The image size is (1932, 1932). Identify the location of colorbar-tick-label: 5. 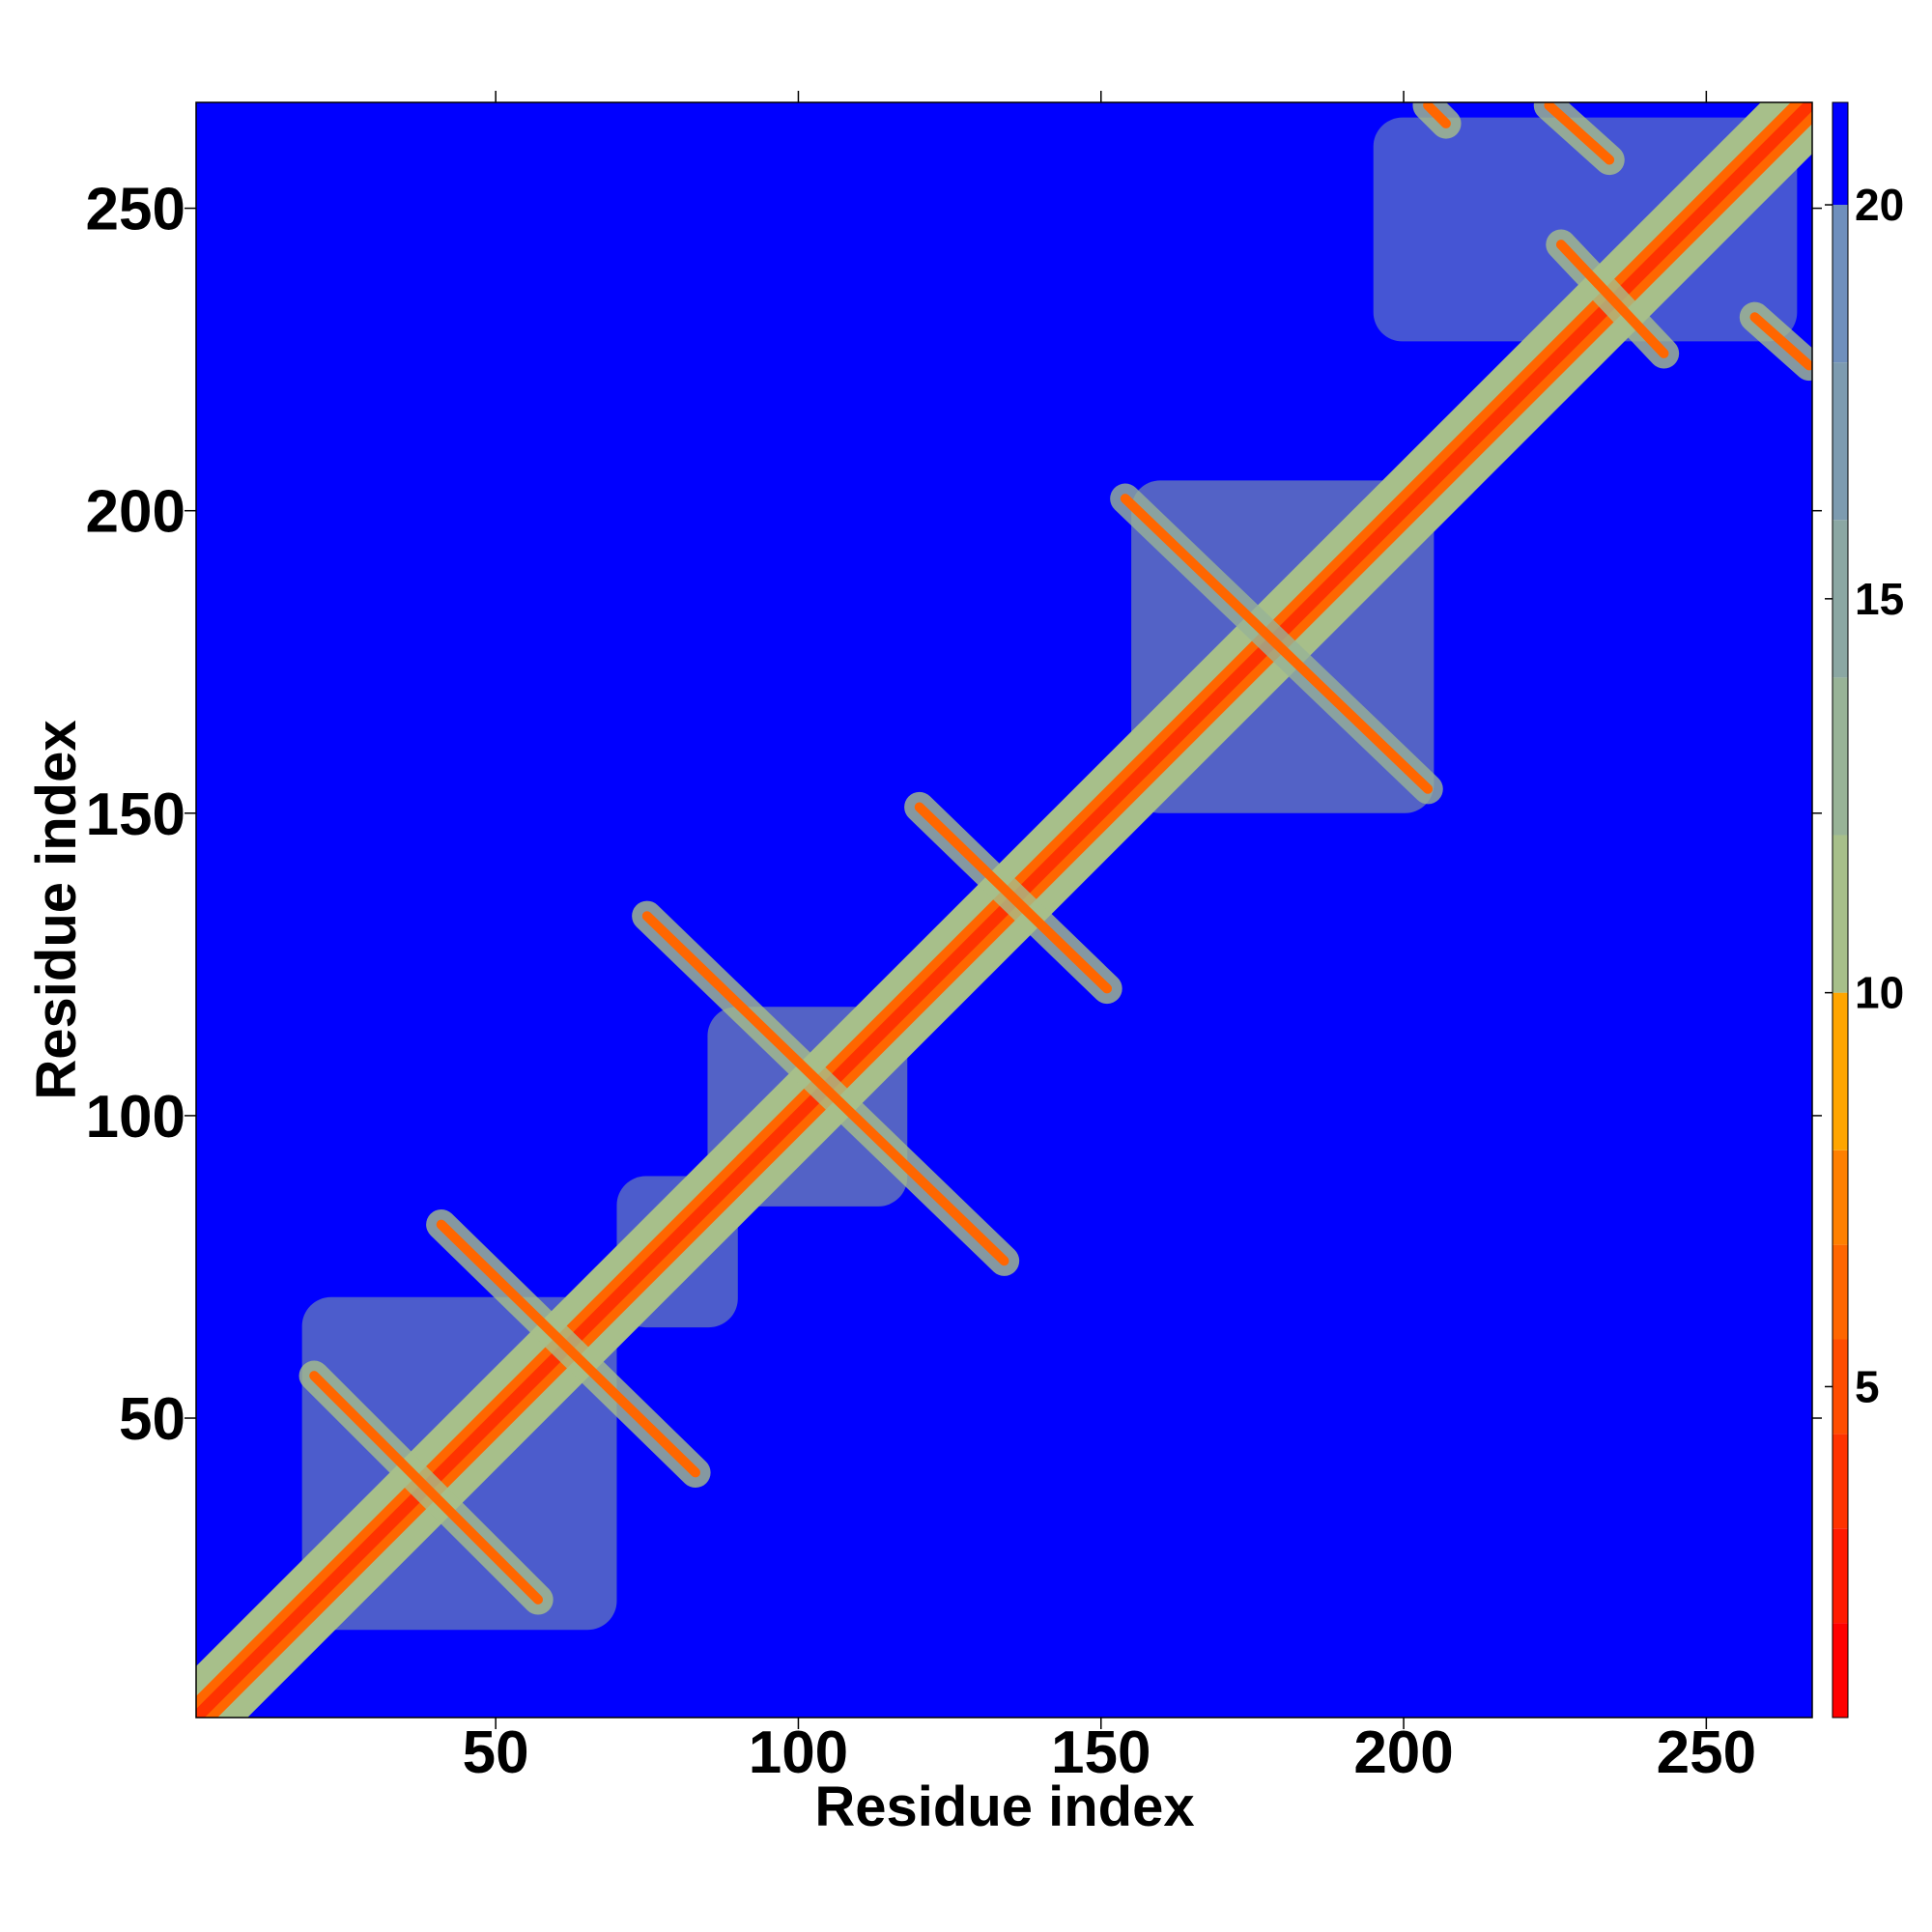
(1867, 1386).